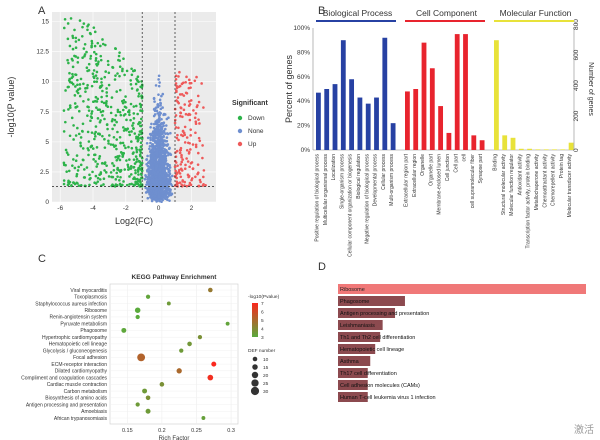 The image size is (600, 440). I want to click on go-term-label: Developmental process, so click(376, 180).